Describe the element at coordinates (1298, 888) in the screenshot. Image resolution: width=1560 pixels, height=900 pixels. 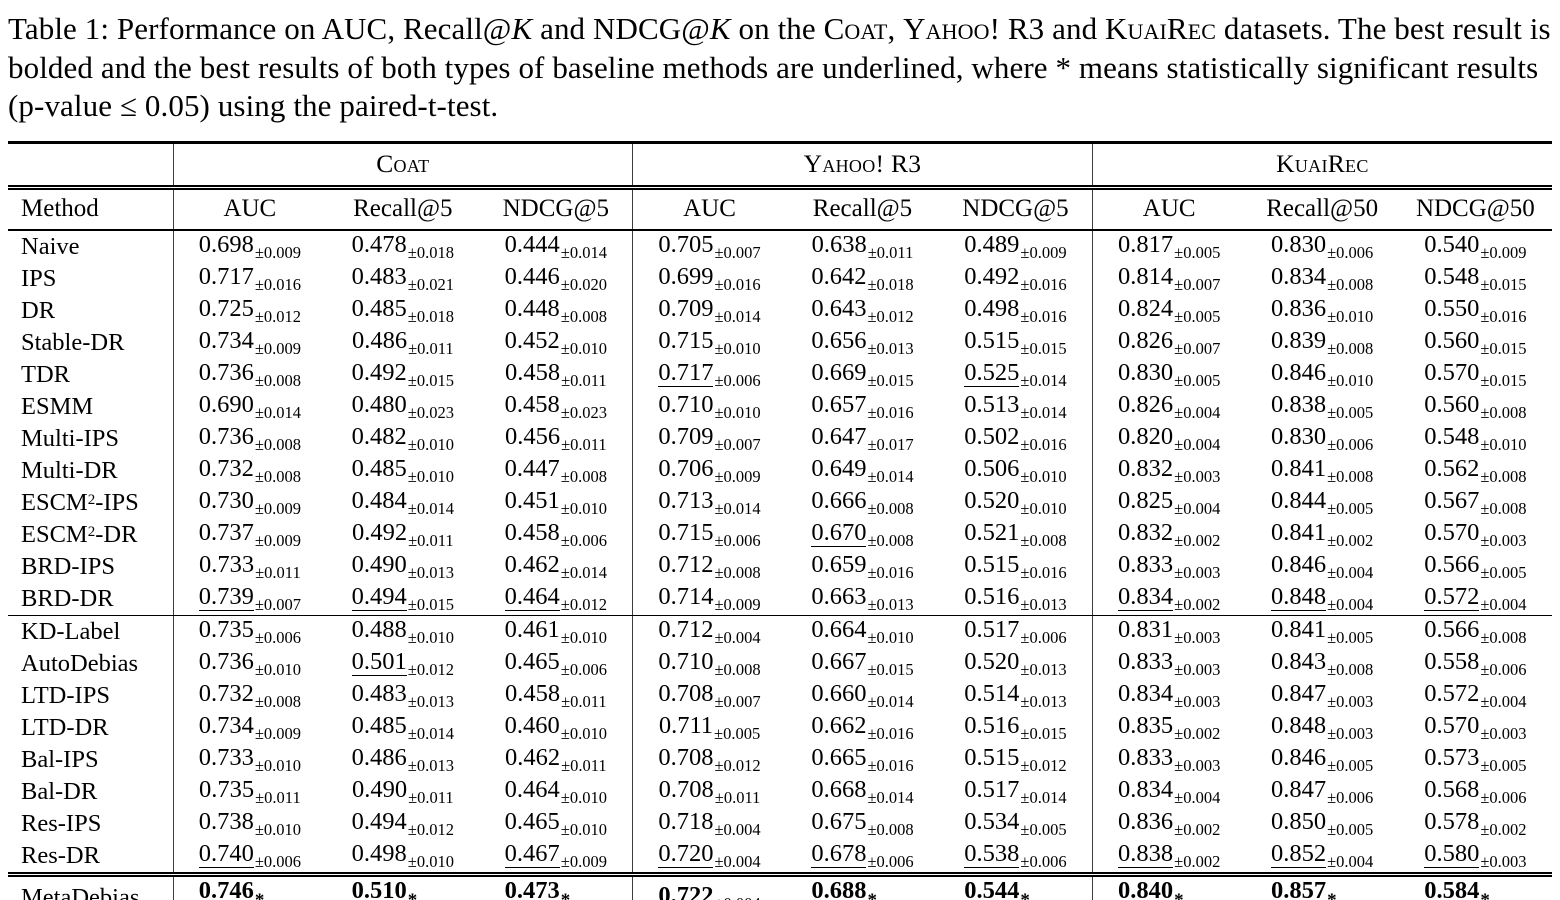
I see `metric-value: 0.857` at that location.